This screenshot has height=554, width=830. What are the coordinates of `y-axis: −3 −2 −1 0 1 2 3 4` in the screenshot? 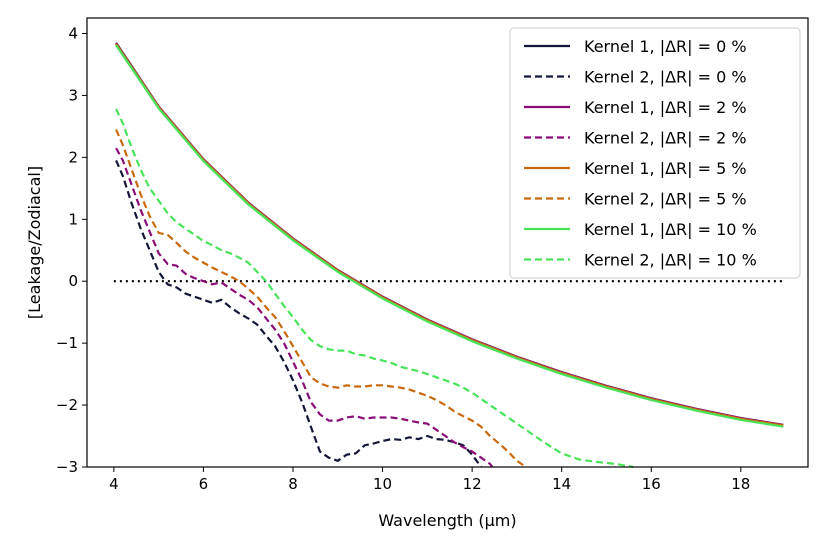 It's located at (71, 250).